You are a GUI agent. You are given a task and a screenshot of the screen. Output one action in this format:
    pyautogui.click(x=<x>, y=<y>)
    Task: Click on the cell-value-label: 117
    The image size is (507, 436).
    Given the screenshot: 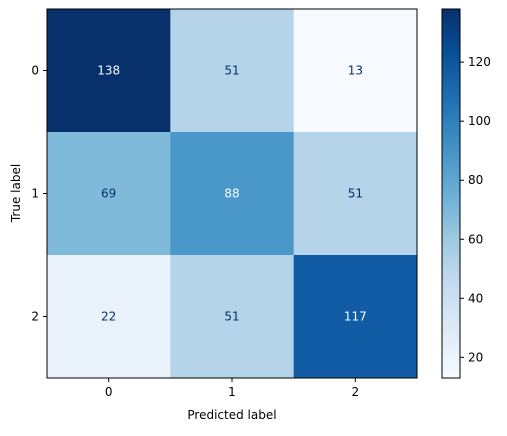 What is the action you would take?
    pyautogui.click(x=355, y=317)
    